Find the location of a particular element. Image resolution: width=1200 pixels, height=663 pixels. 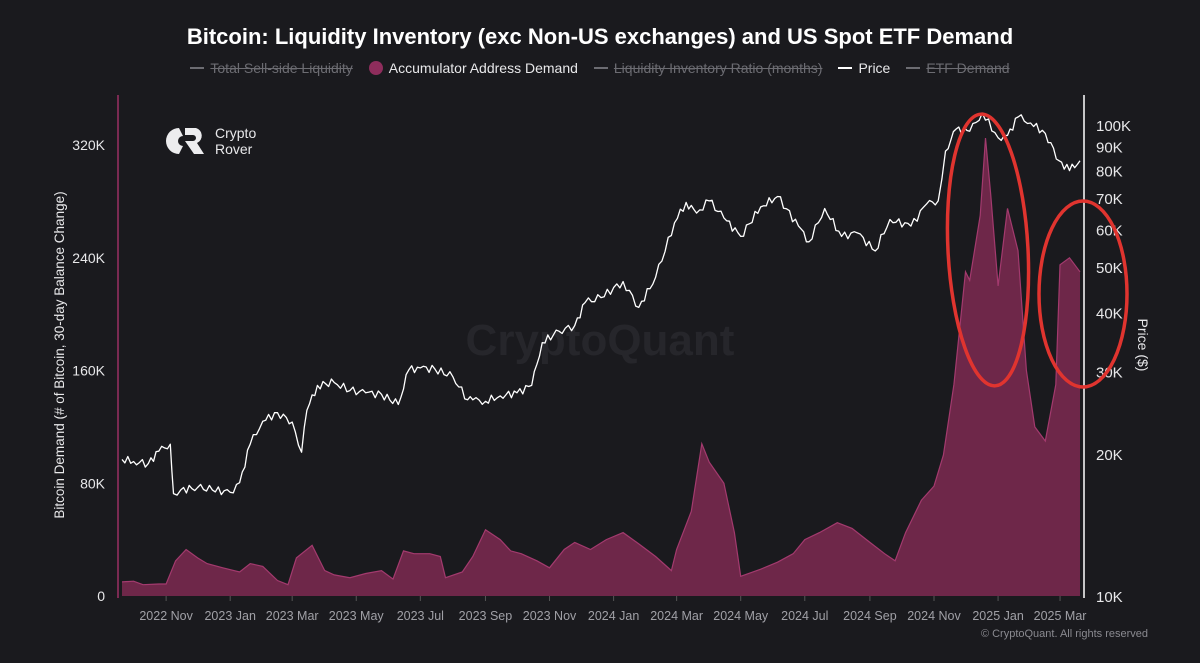

y2-tick-label: 20K is located at coordinates (1109, 455).